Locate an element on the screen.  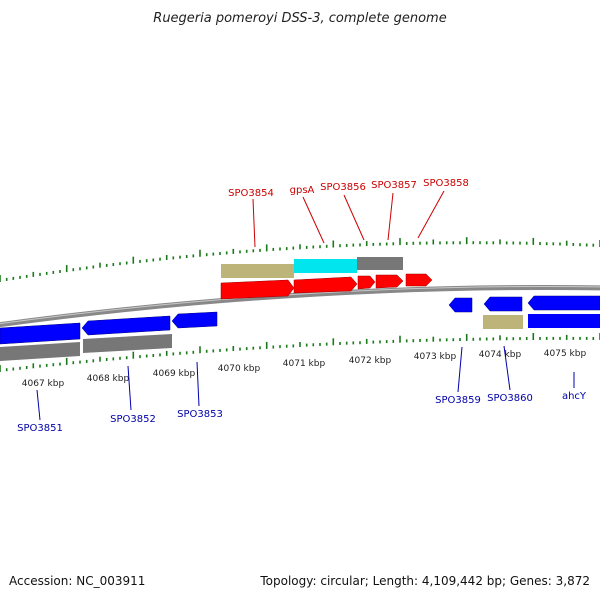
scale-label: 4074 kbp is located at coordinates (500, 355).